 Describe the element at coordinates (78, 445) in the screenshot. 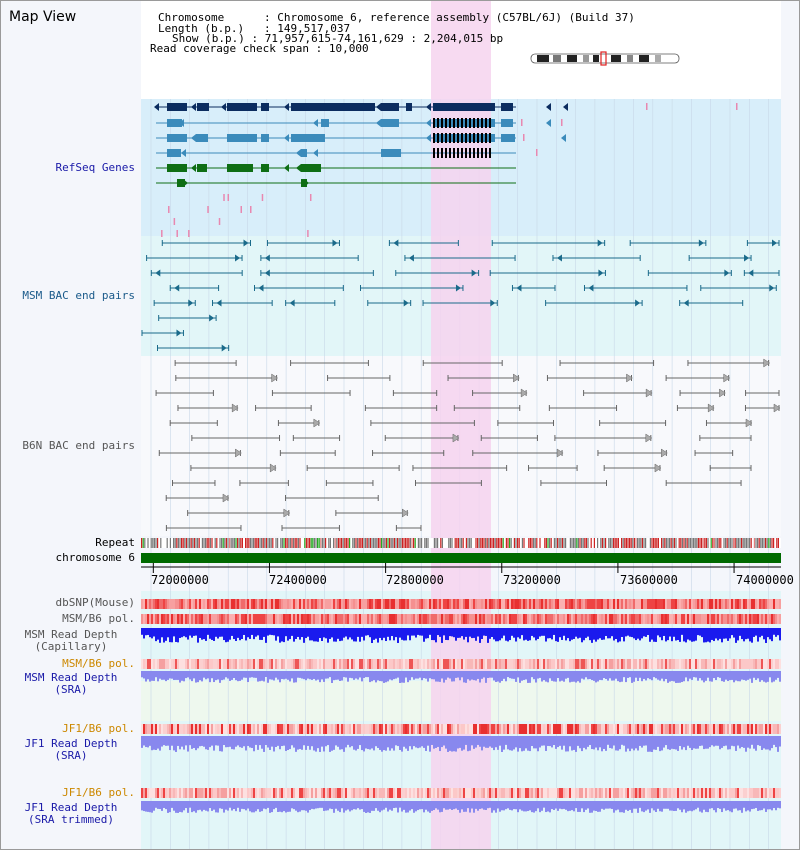

I see `track-label-b6n-bac: B6N BAC end pairs` at that location.